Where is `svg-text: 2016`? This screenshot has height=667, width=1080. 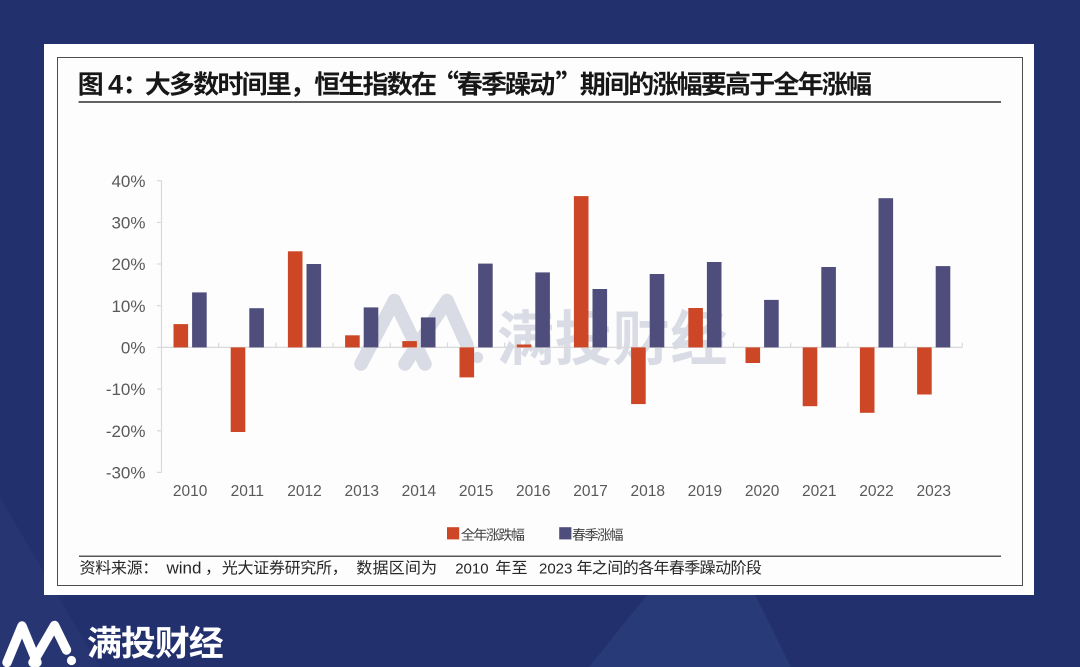 svg-text: 2016 is located at coordinates (533, 491).